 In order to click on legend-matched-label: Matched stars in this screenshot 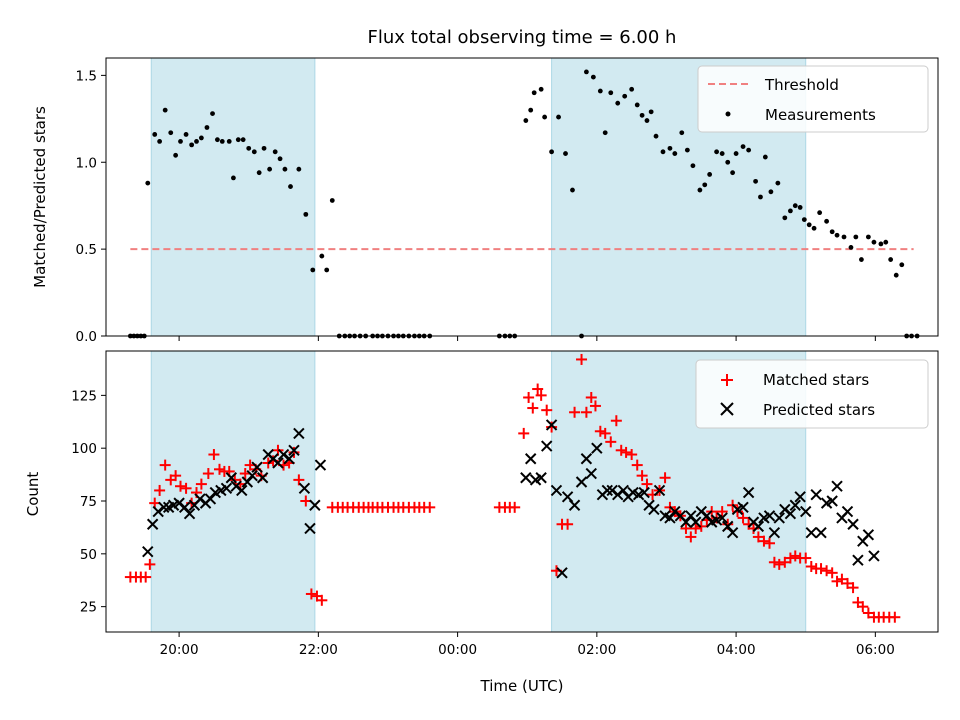, I will do `click(816, 380)`.